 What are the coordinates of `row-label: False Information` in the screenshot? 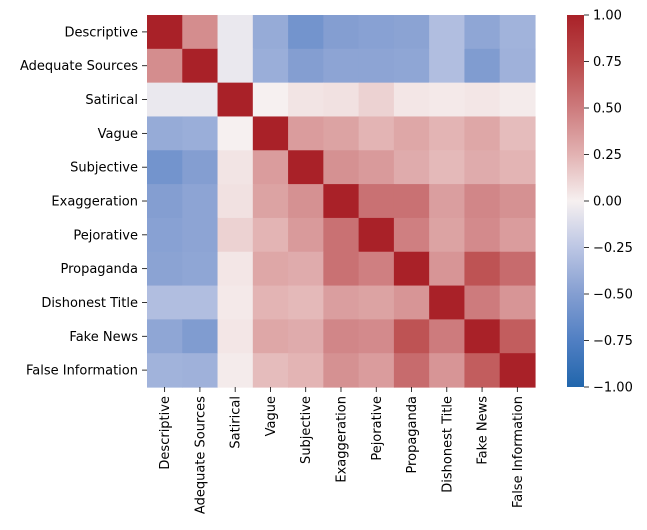 It's located at (82, 371).